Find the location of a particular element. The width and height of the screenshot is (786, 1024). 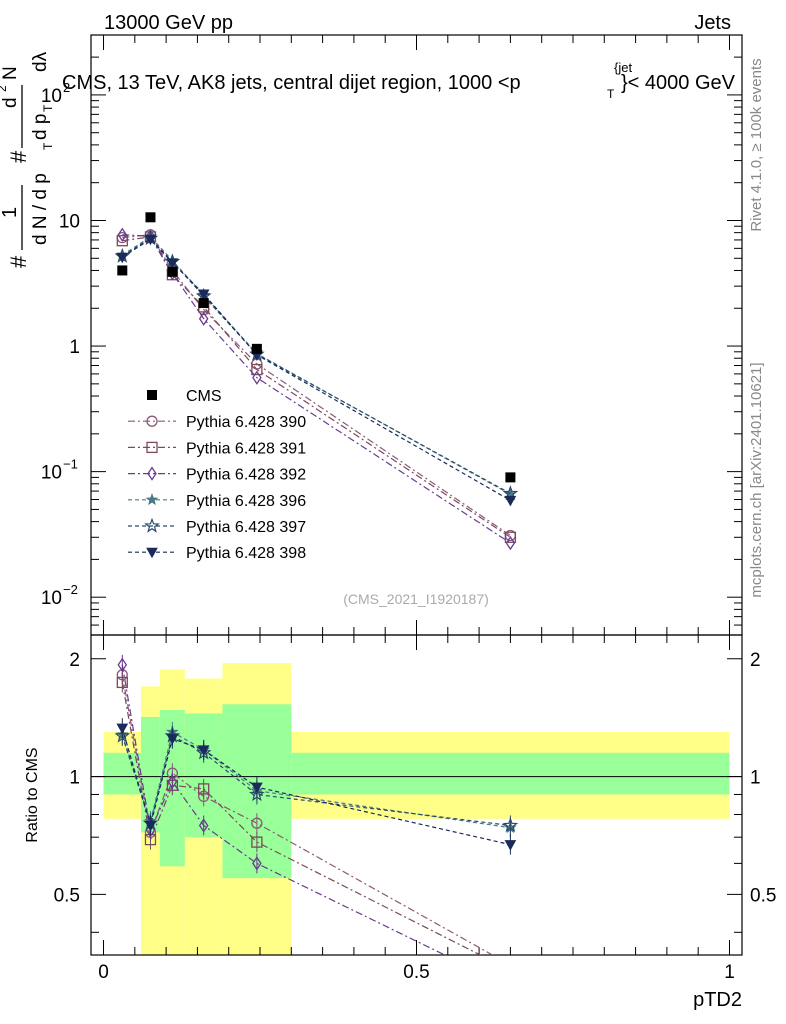

y-axis-label-part: d p is located at coordinates (40, 127).